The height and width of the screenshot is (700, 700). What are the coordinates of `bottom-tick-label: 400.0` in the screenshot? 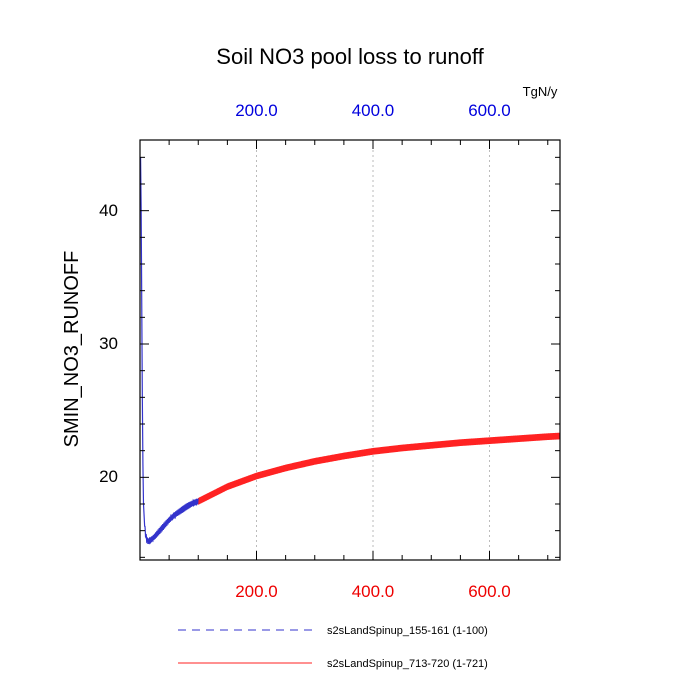 It's located at (373, 591).